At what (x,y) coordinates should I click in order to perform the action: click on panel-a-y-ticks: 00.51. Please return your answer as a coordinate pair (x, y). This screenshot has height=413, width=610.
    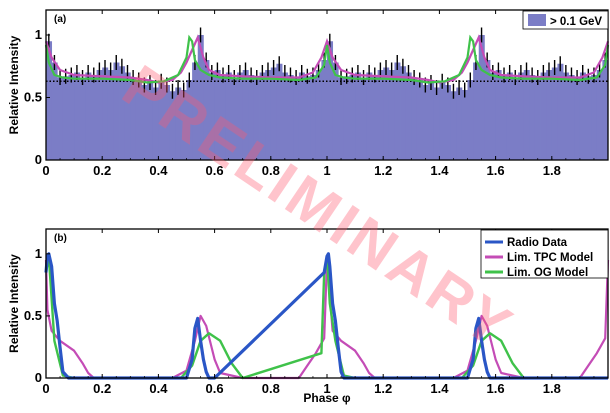
    Looking at the image, I should click on (37, 97).